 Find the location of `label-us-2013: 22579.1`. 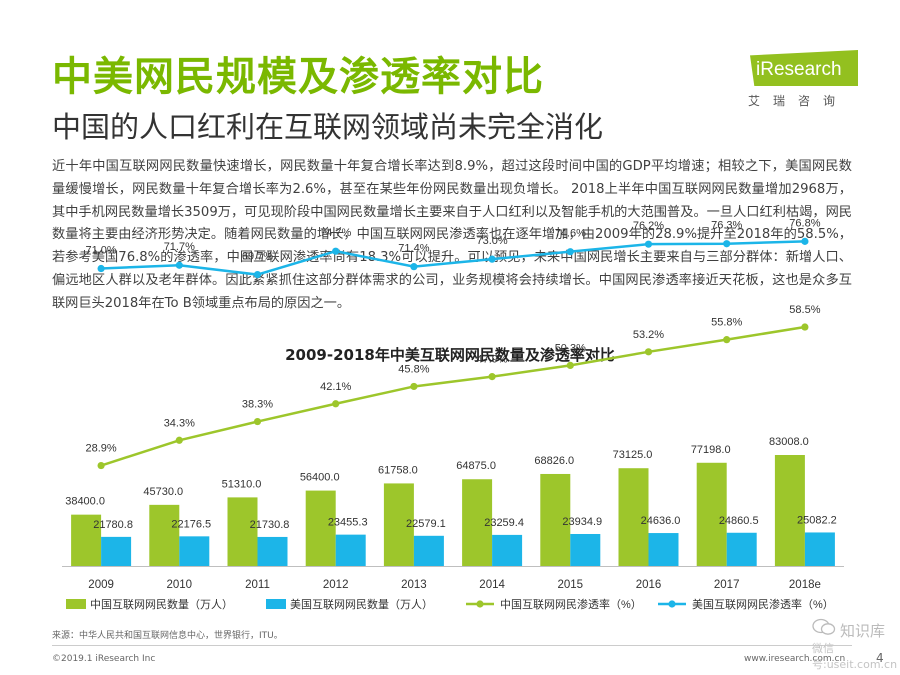

label-us-2013: 22579.1 is located at coordinates (426, 524).